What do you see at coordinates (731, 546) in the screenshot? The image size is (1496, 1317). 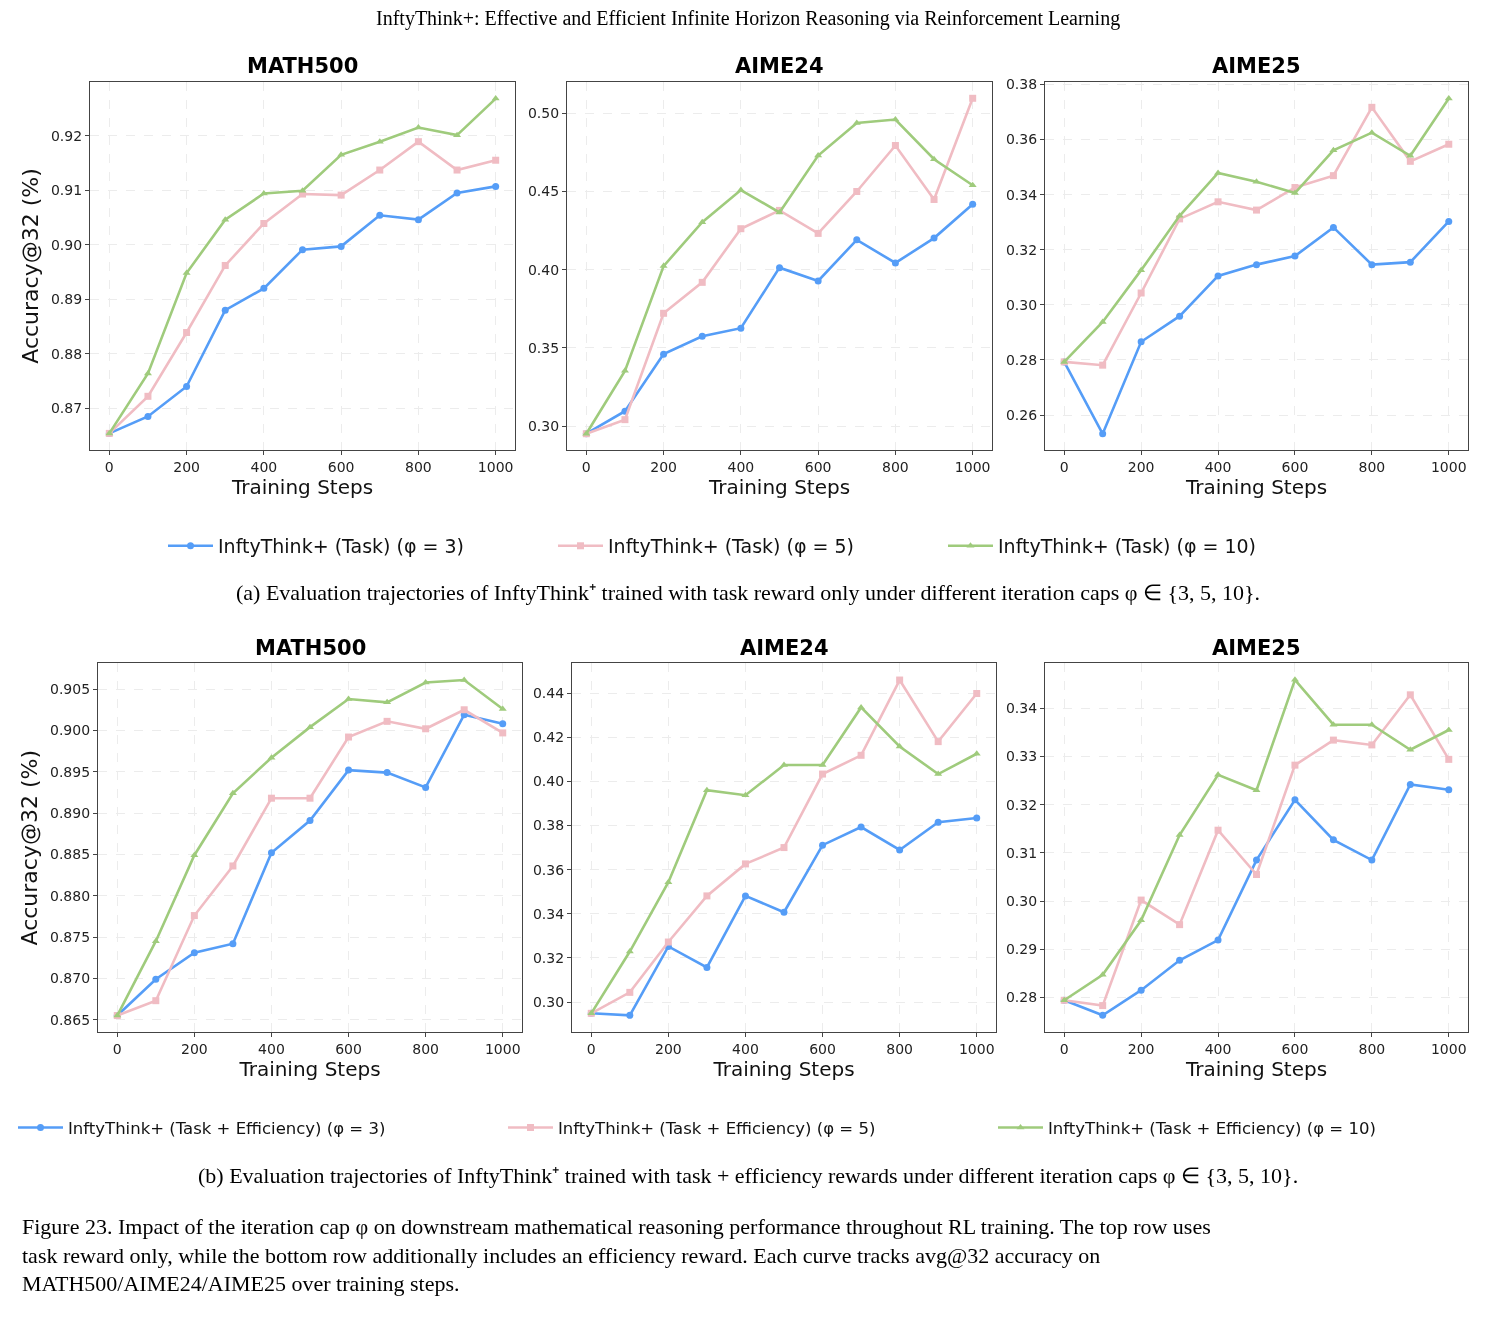 I see `legend-label: InftyThink+ (Task) (φ = 5)` at bounding box center [731, 546].